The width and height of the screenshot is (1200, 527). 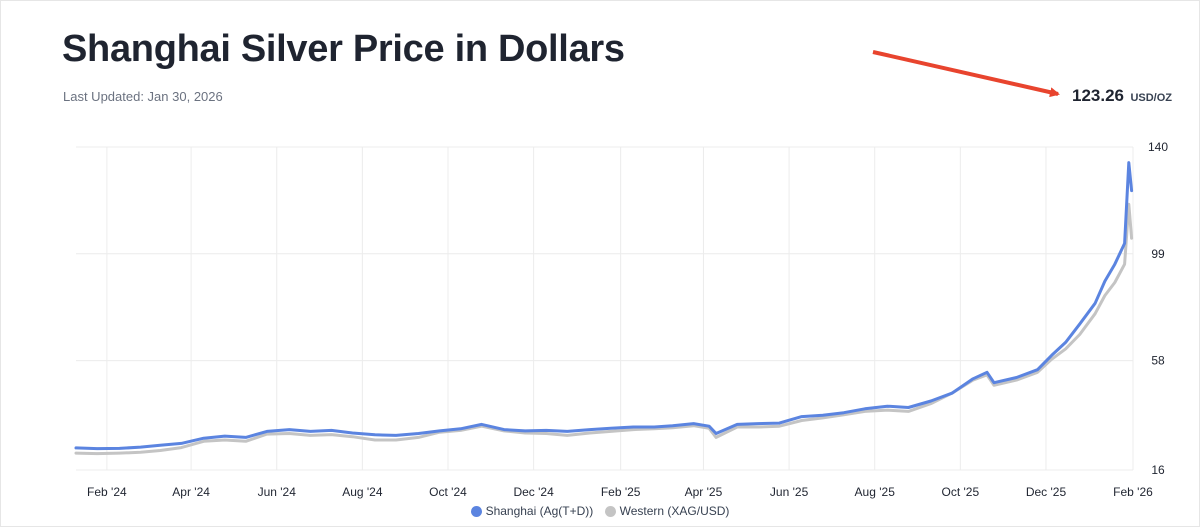 What do you see at coordinates (600, 512) in the screenshot?
I see `chart-legend: Shanghai (Ag(T+D)) Western (XAG/USD)` at bounding box center [600, 512].